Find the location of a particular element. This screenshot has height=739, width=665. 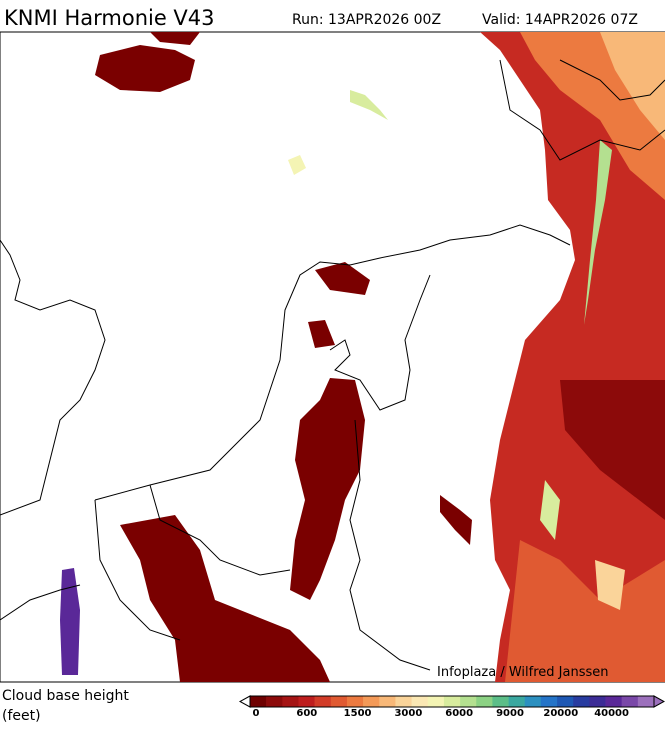

colorbar: 0 600 1500 3000 6000 9000 20000 40000 is located at coordinates (451, 707).